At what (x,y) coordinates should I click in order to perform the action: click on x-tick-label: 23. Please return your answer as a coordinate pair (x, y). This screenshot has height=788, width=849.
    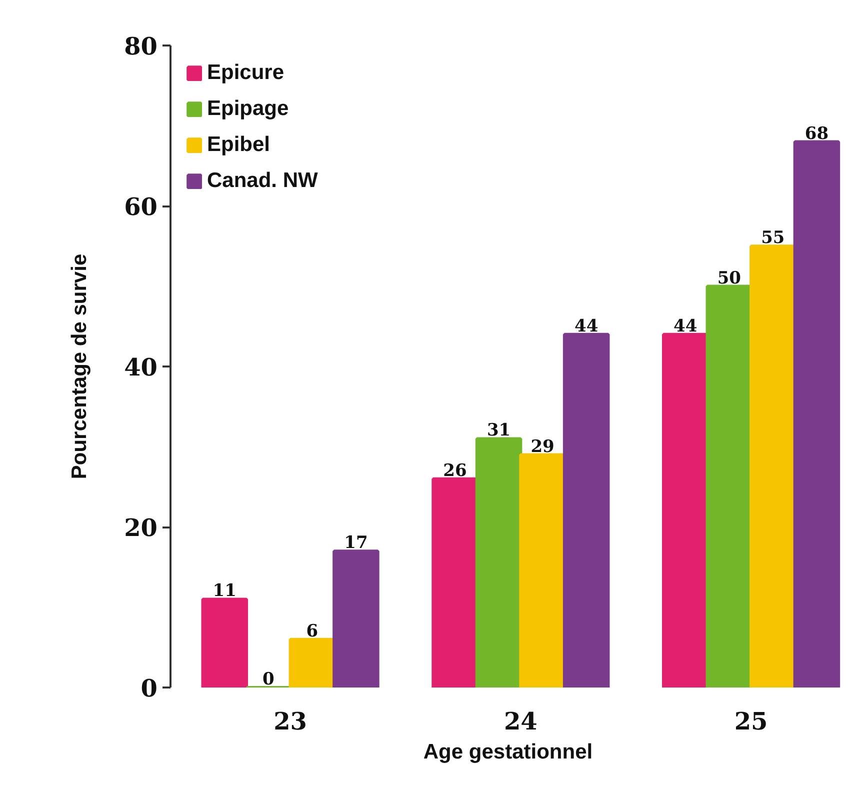
    Looking at the image, I should click on (290, 721).